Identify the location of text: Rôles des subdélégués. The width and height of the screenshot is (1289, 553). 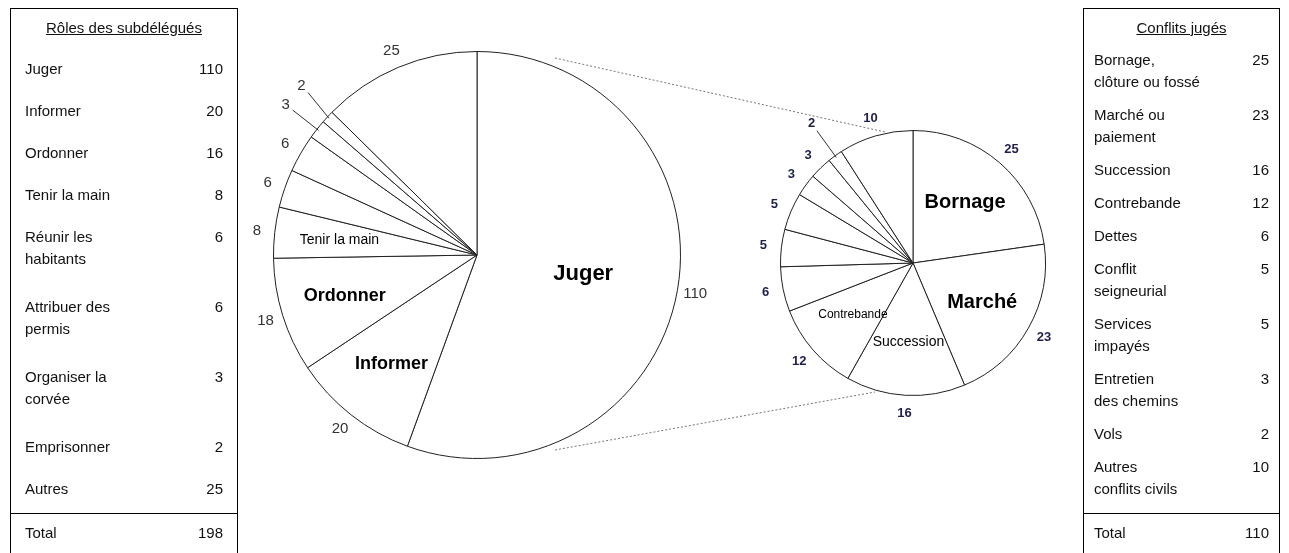
(124, 27).